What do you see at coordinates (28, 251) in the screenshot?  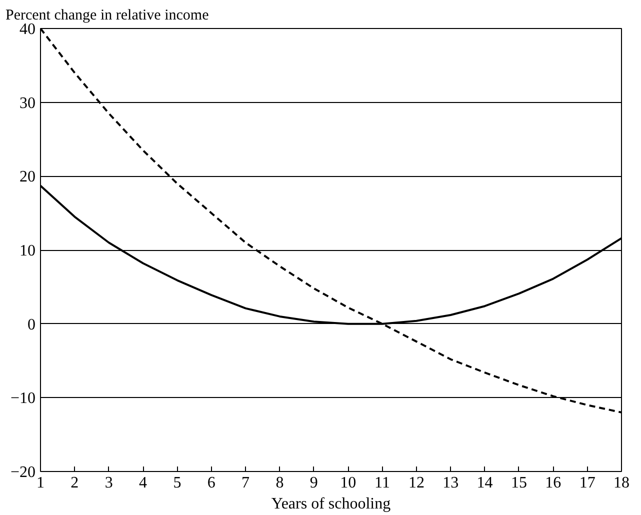 I see `y-tick-label: 10` at bounding box center [28, 251].